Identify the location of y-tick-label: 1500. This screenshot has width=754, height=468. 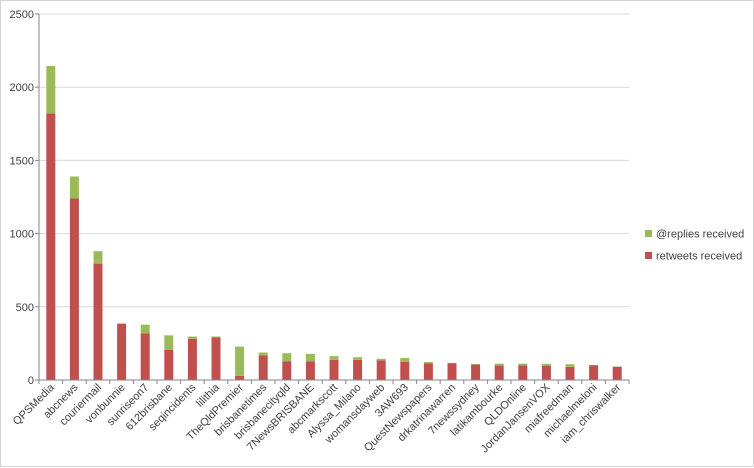
(22, 161).